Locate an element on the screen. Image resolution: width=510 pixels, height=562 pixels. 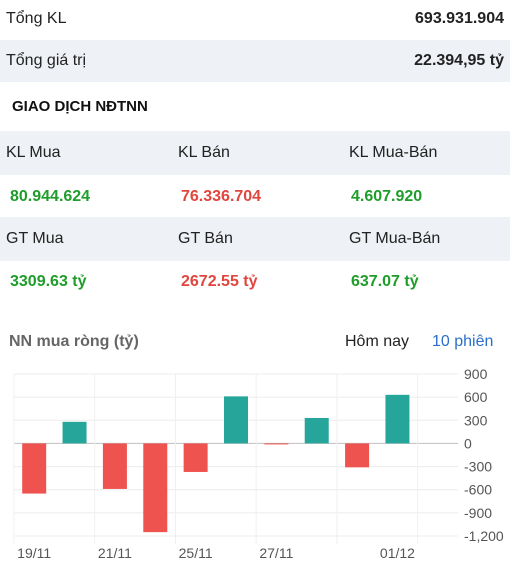
value-buy-value: 3309.63 tỷ is located at coordinates (48, 281).